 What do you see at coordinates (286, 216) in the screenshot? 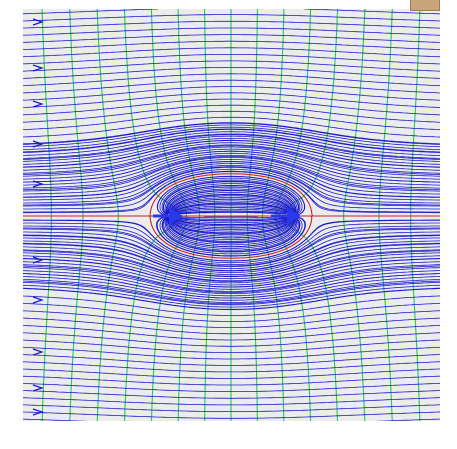
I see `sink-arrow-icon` at bounding box center [286, 216].